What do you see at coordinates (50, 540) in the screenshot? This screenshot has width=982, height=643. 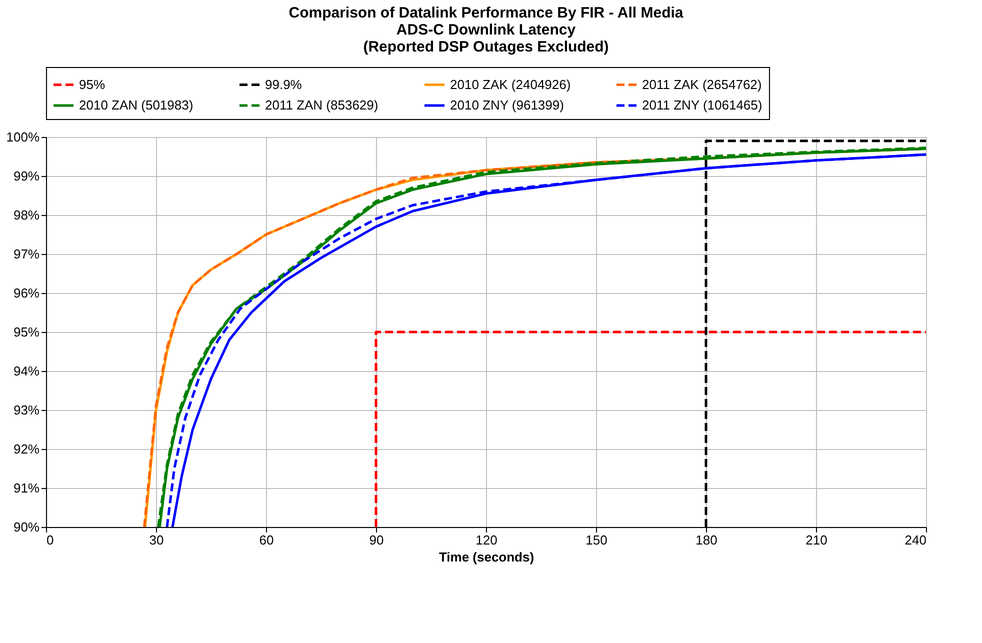 I see `x-tick-label: 0` at bounding box center [50, 540].